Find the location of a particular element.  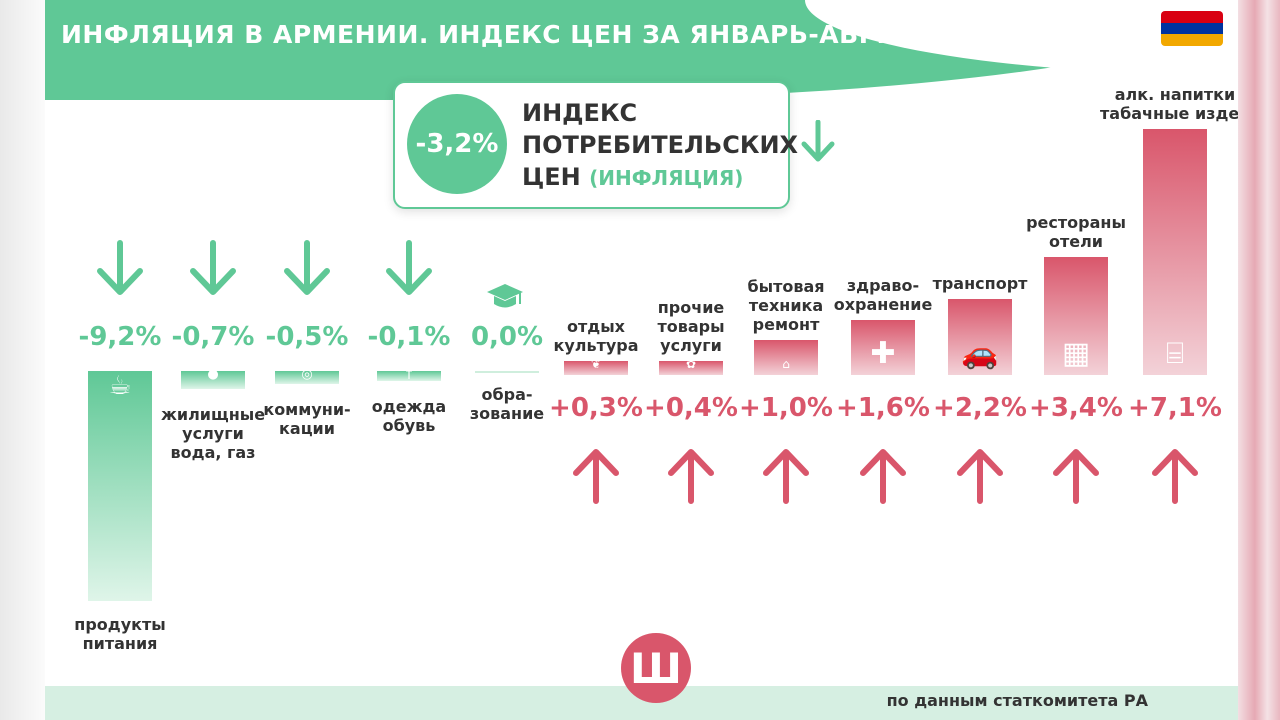

bar: ⌂ is located at coordinates (786, 357).